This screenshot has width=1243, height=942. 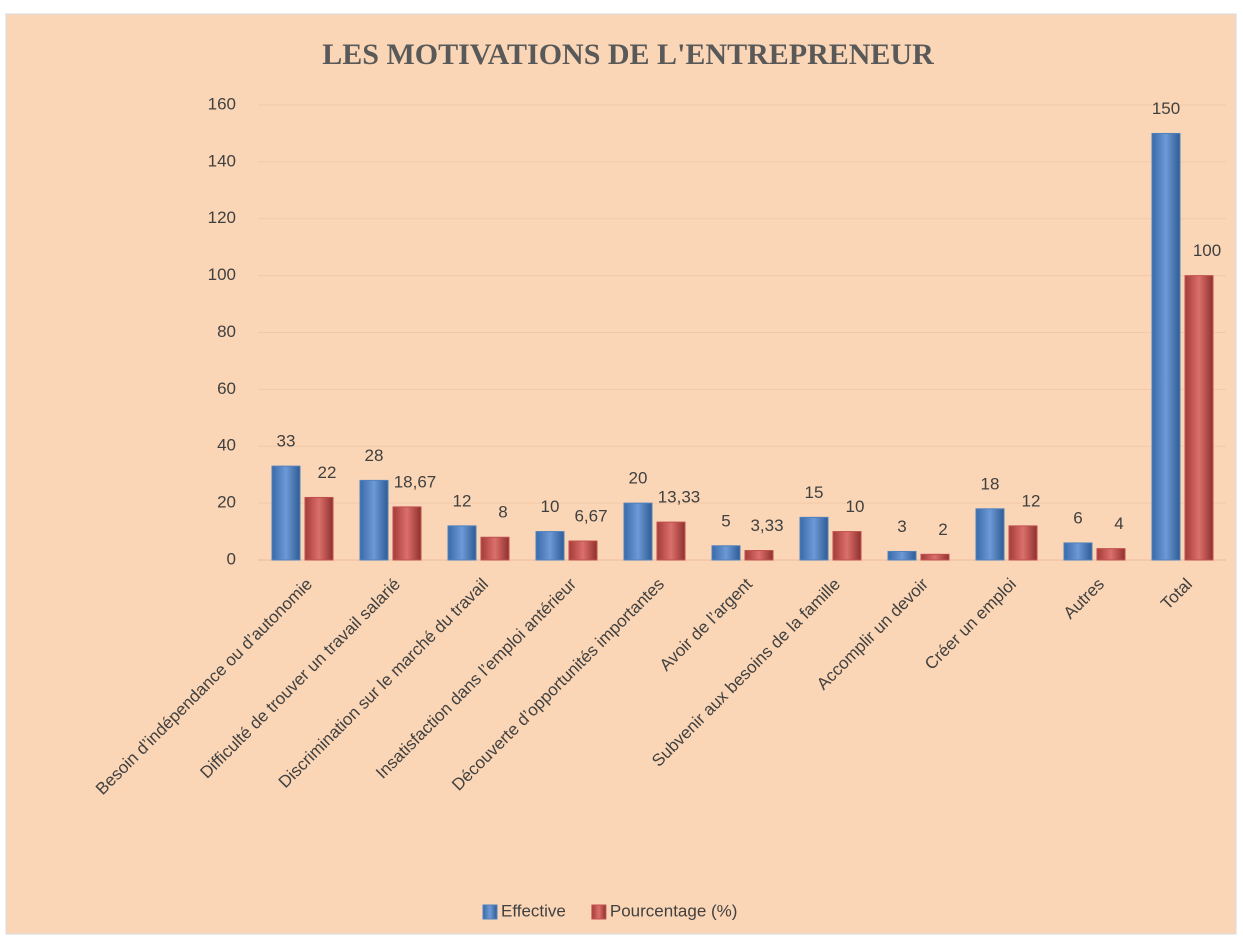 What do you see at coordinates (226, 331) in the screenshot?
I see `y-tick-label: 80` at bounding box center [226, 331].